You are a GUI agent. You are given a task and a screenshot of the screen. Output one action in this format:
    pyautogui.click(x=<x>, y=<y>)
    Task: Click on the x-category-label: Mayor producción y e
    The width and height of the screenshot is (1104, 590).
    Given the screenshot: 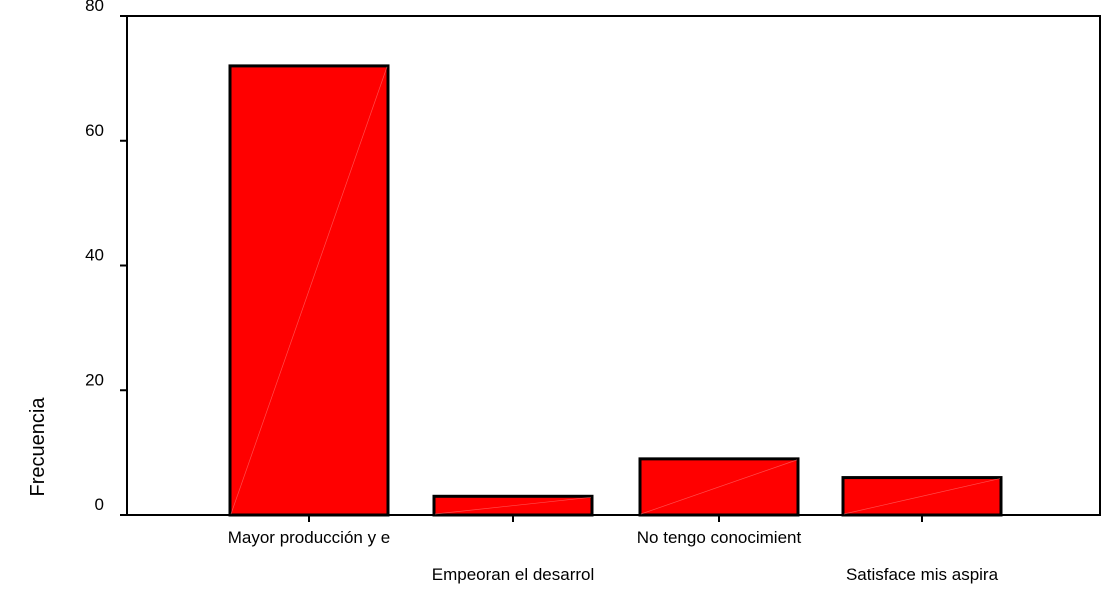 What is the action you would take?
    pyautogui.click(x=309, y=537)
    